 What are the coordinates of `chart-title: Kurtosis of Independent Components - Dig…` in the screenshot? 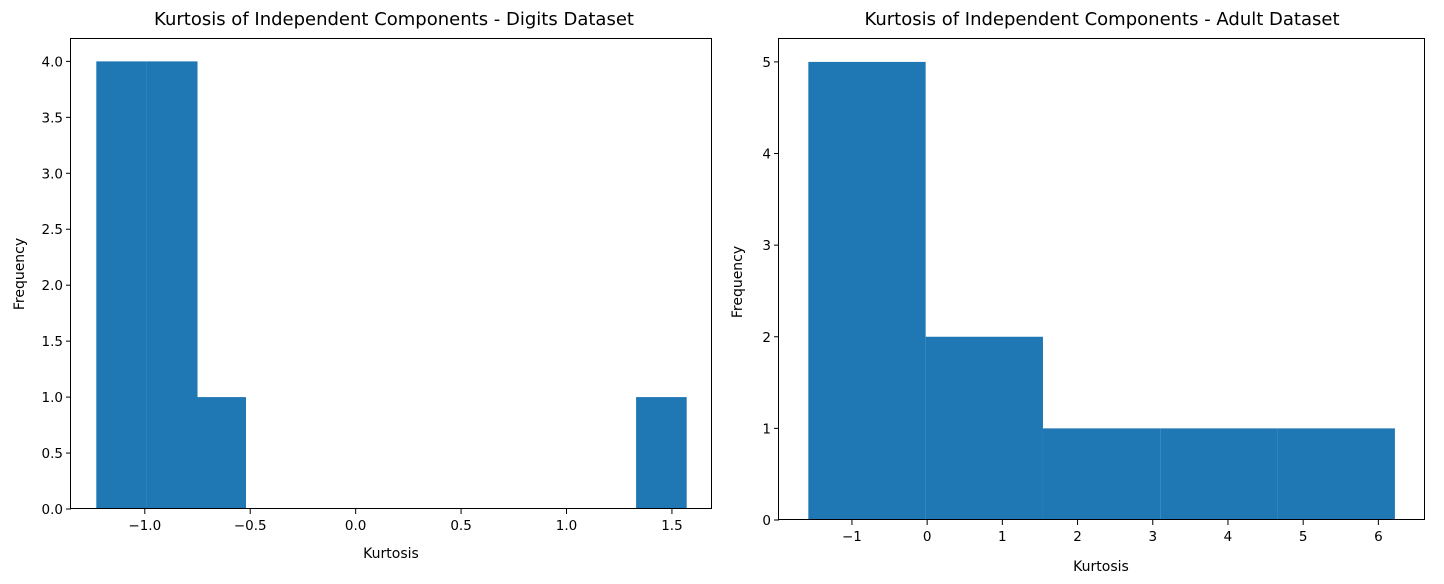 It's located at (394, 19).